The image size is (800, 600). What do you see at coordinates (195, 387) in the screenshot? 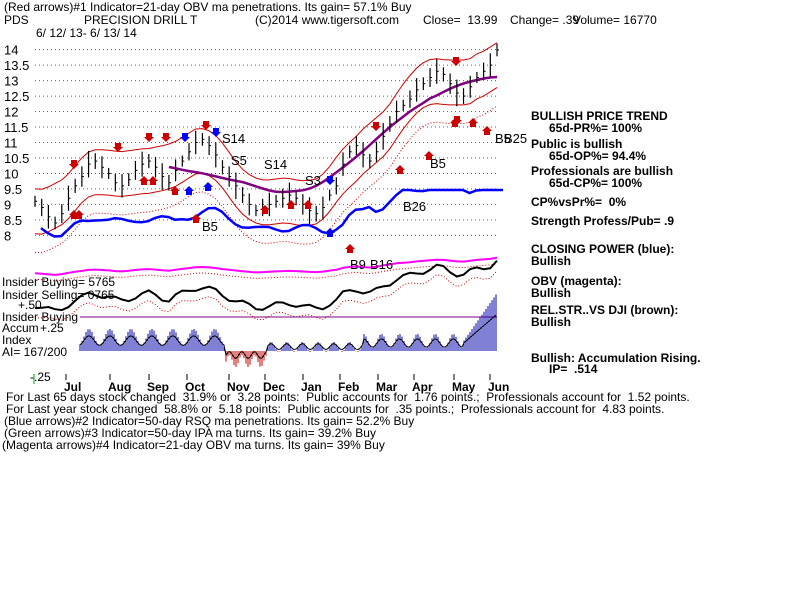
I see `month-label: Oct` at bounding box center [195, 387].